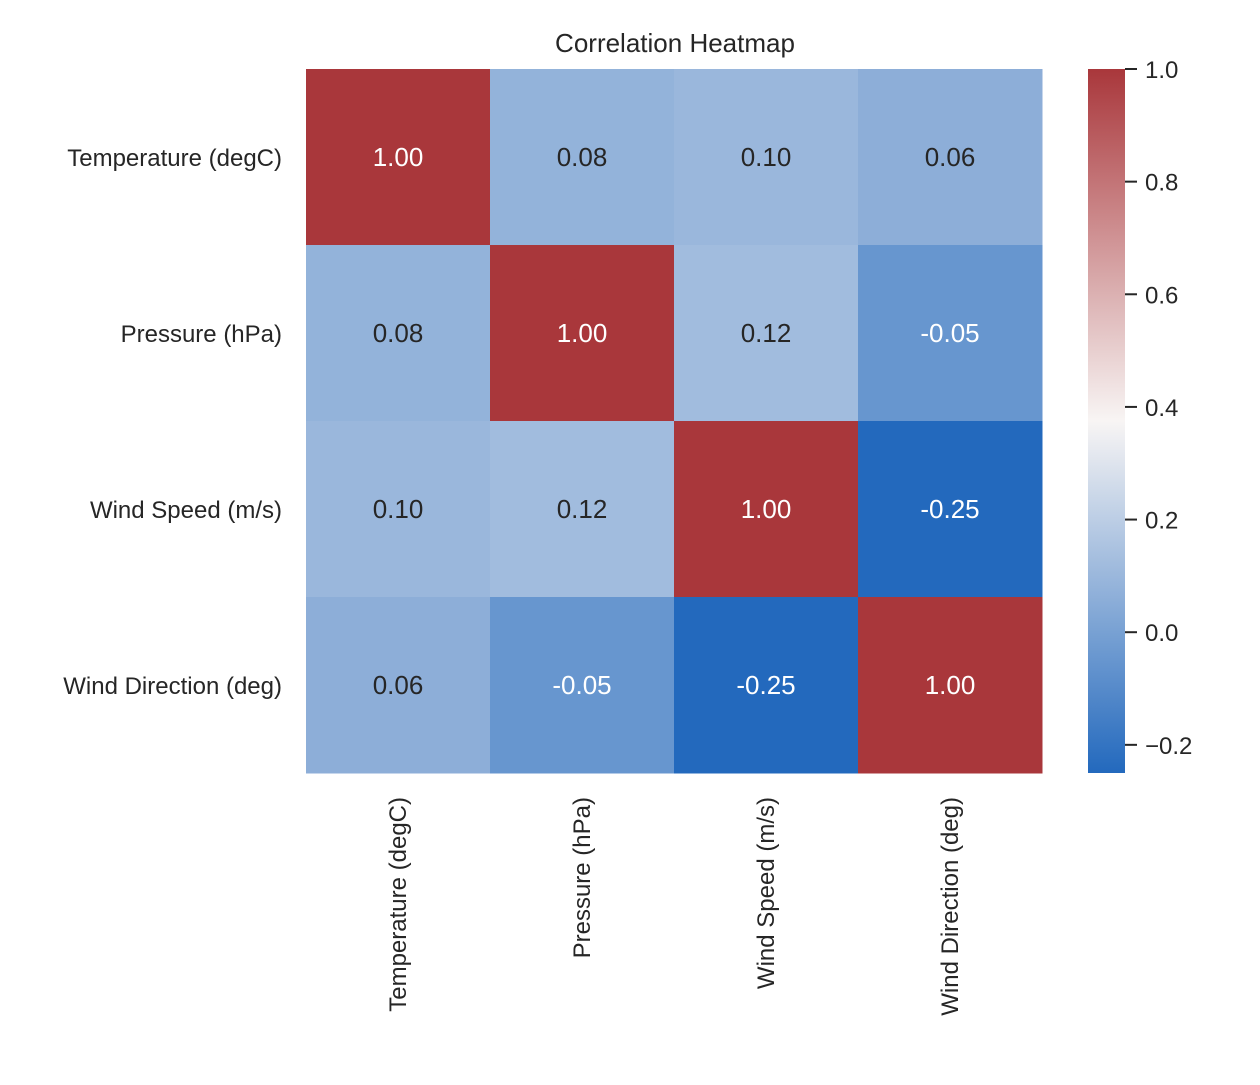 This screenshot has width=1260, height=1085. What do you see at coordinates (398, 904) in the screenshot?
I see `x-axis-tick-label: Temperature (degC)` at bounding box center [398, 904].